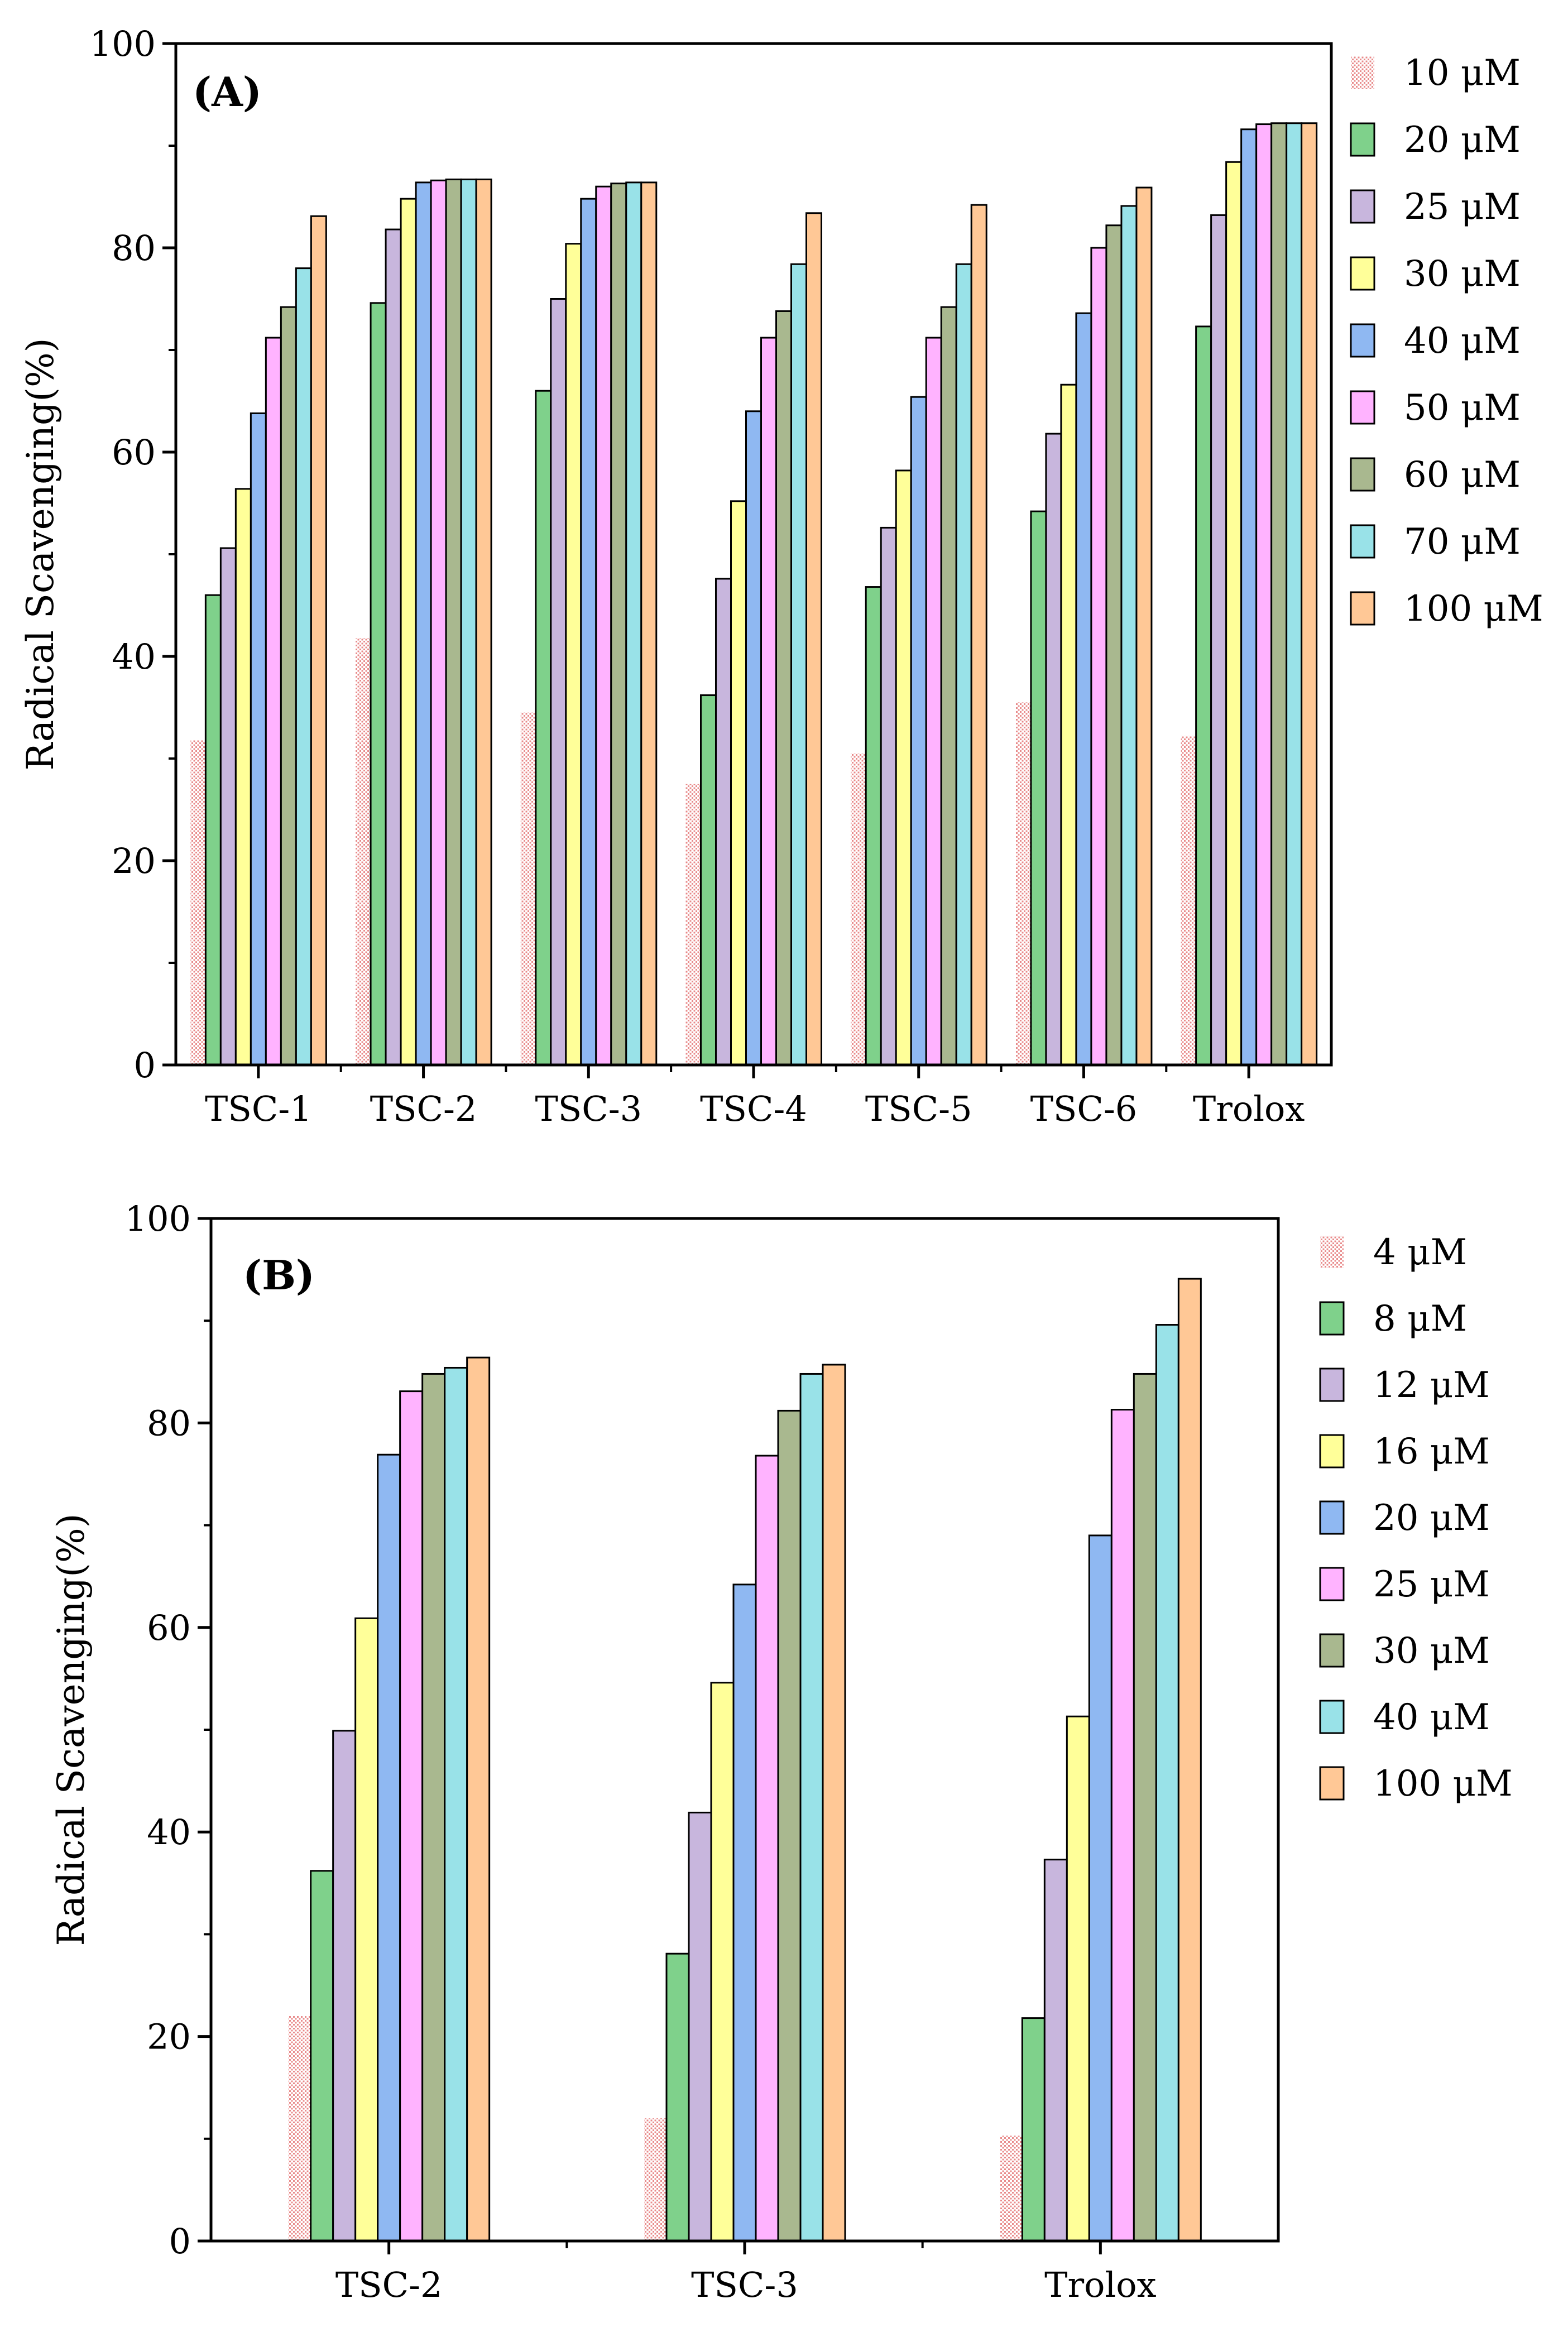  Describe the element at coordinates (134, 452) in the screenshot. I see `panel-a-y-tick-label: 60` at that location.